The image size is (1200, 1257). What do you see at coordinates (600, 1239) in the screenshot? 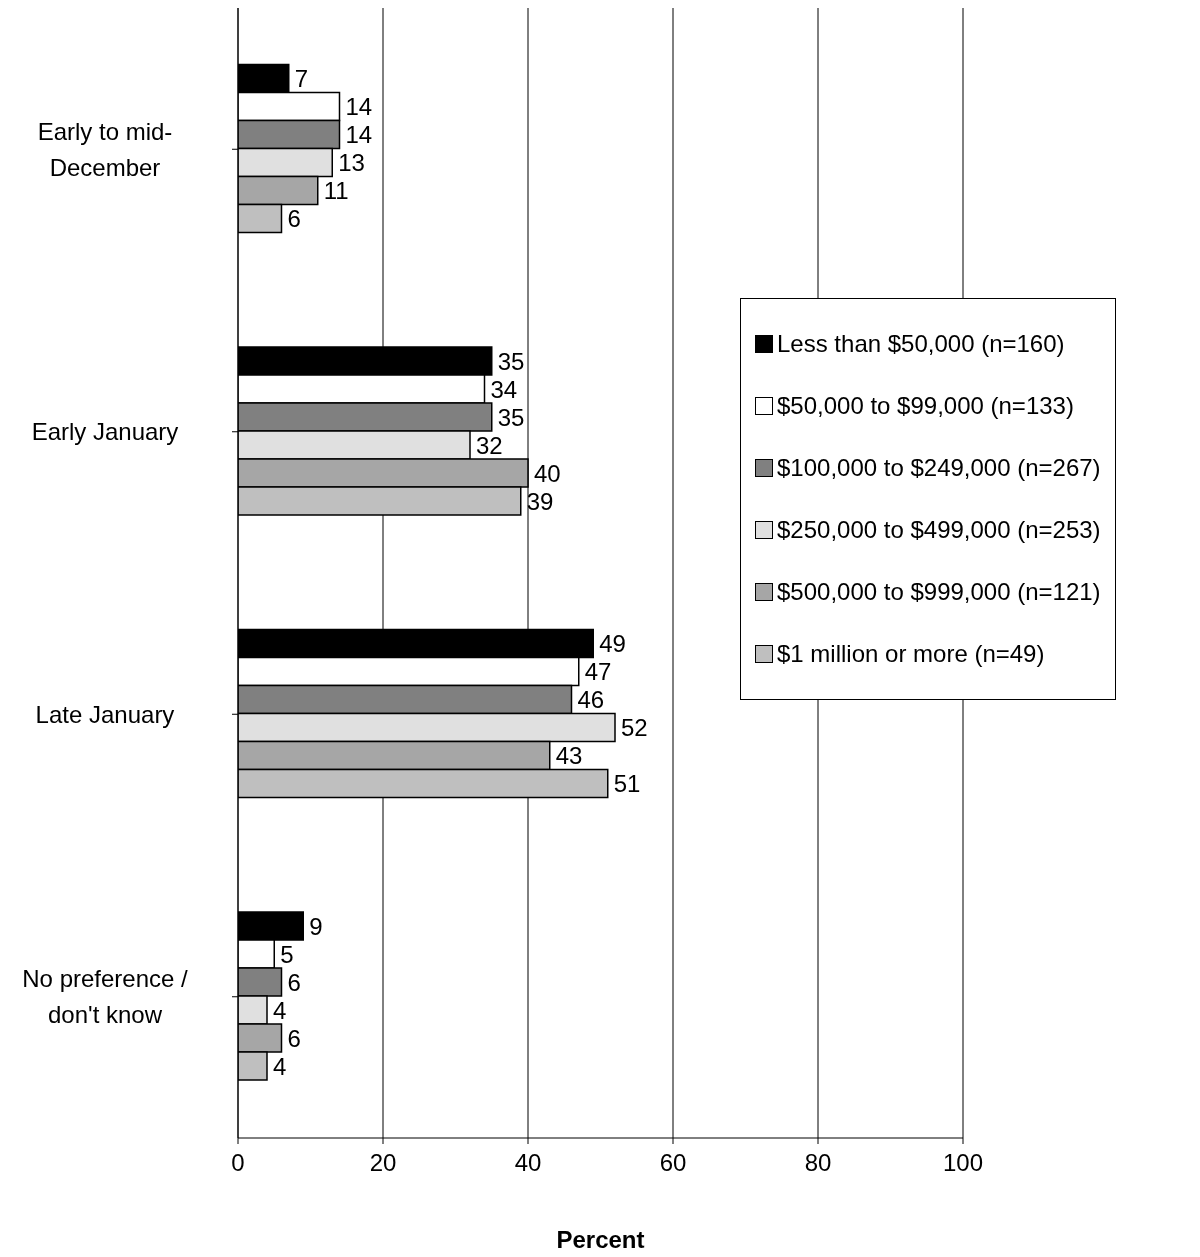
I see `x-axis-title: Percent` at bounding box center [600, 1239].